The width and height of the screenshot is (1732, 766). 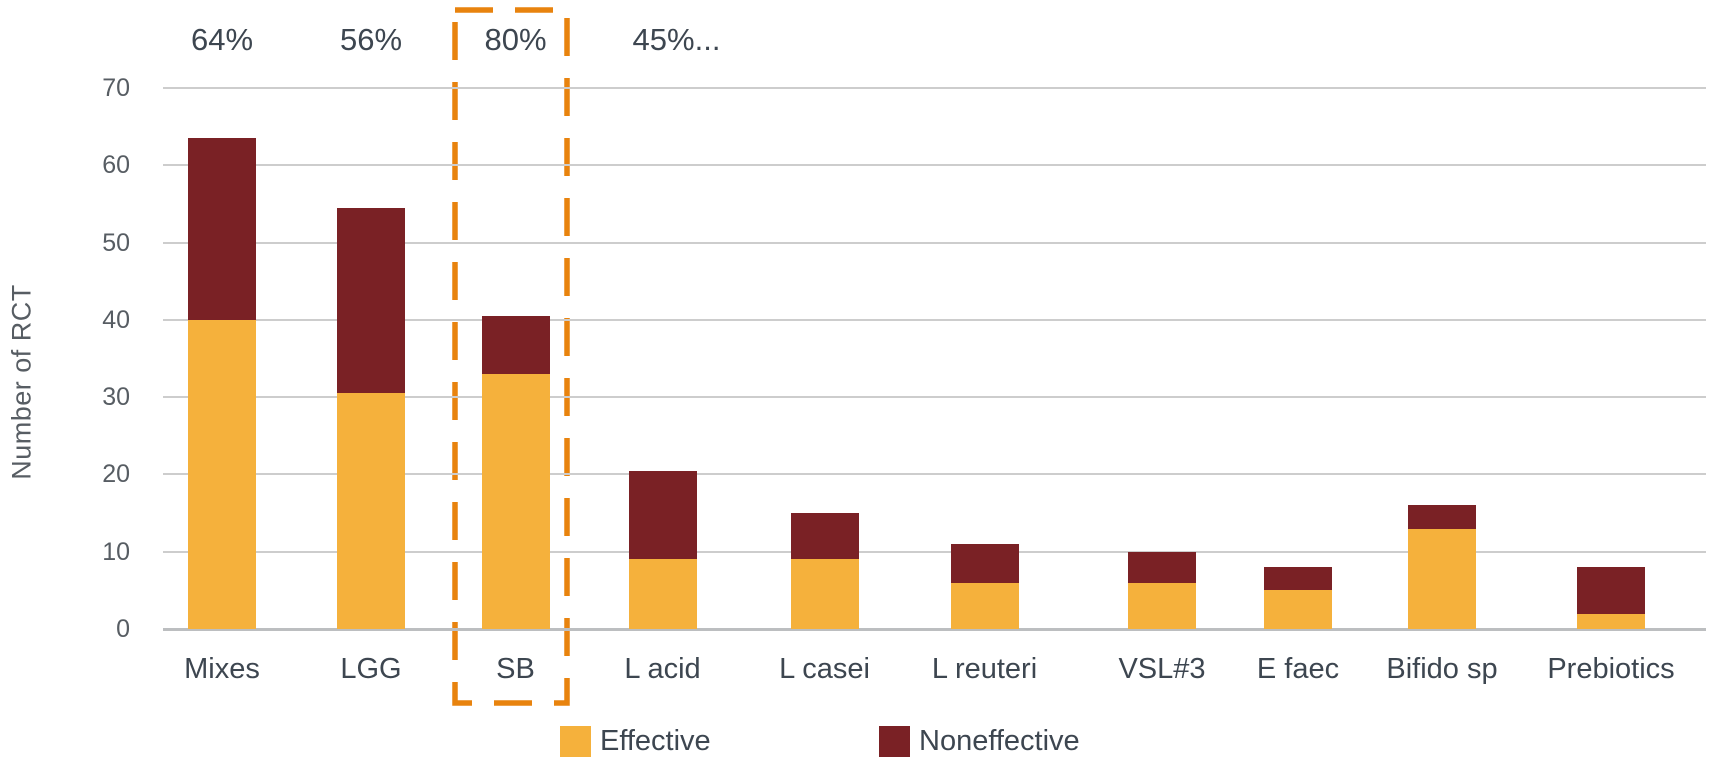 What do you see at coordinates (894, 741) in the screenshot?
I see `noneffective-swatch-icon` at bounding box center [894, 741].